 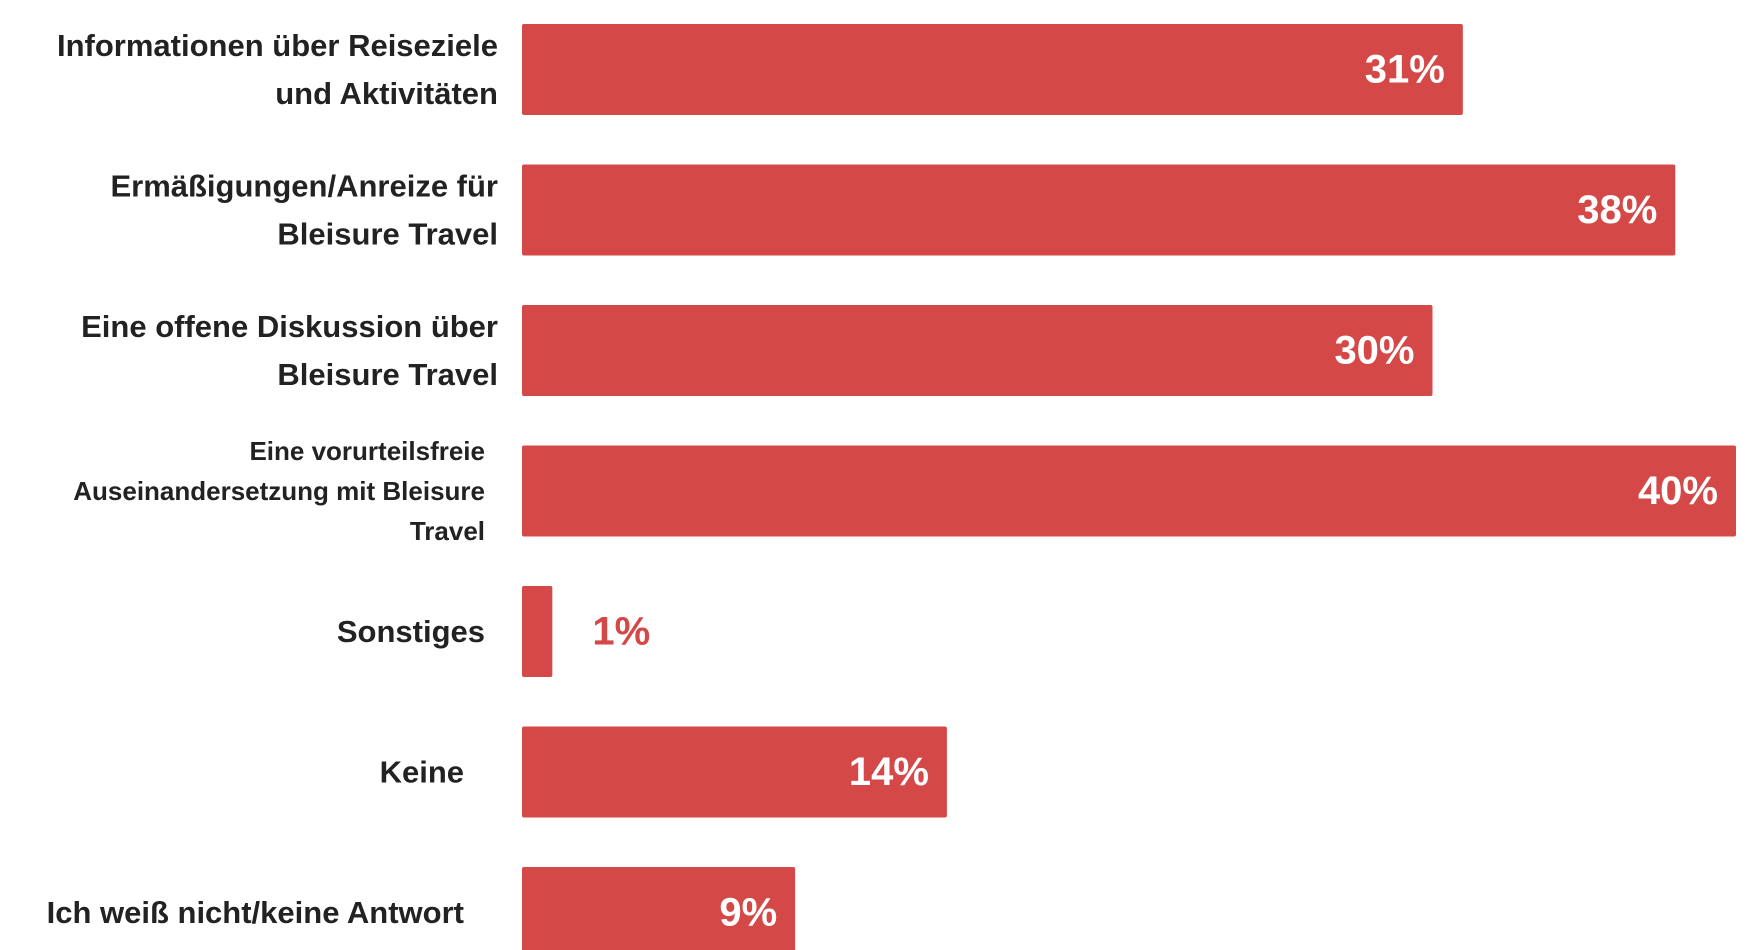 What do you see at coordinates (1678, 491) in the screenshot?
I see `value-label: 40%` at bounding box center [1678, 491].